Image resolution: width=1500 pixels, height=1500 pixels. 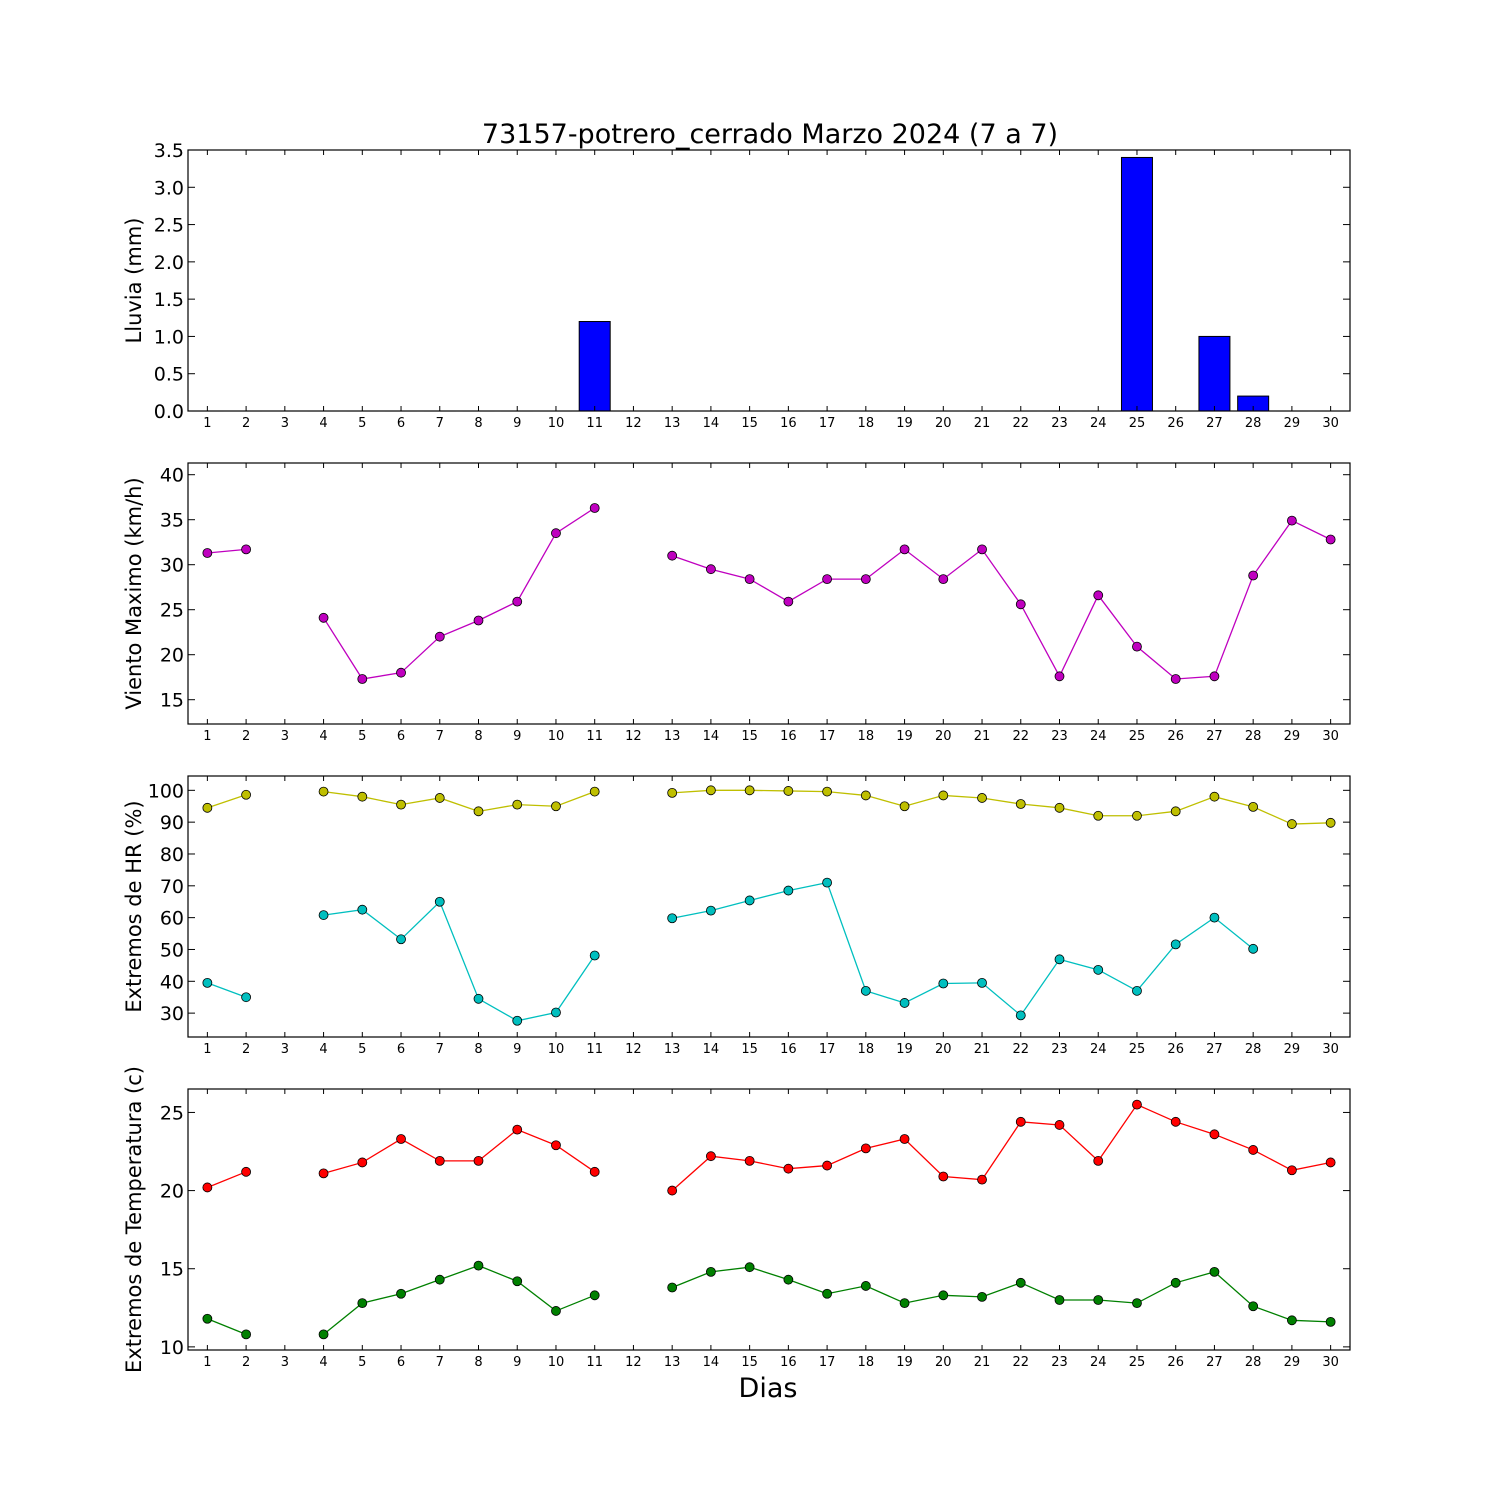 What do you see at coordinates (169, 151) in the screenshot?
I see `y-tick-label: 3.5` at bounding box center [169, 151].